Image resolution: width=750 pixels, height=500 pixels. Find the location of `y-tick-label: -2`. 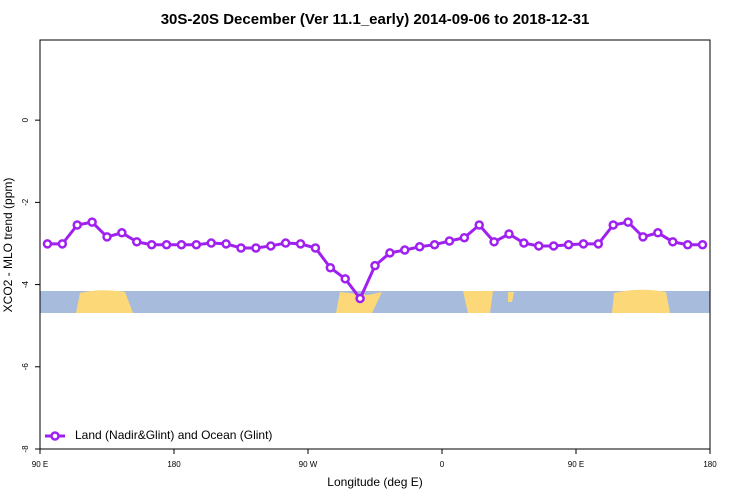

y-tick-label: -2 is located at coordinates (25, 202).